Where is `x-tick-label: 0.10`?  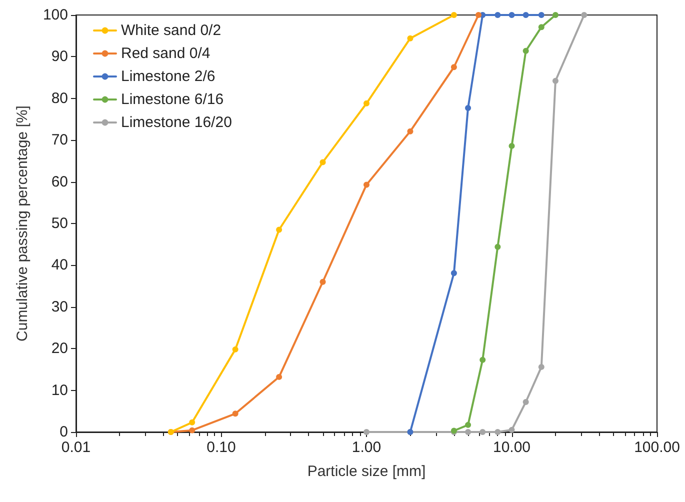 x-tick-label: 0.10 is located at coordinates (221, 447).